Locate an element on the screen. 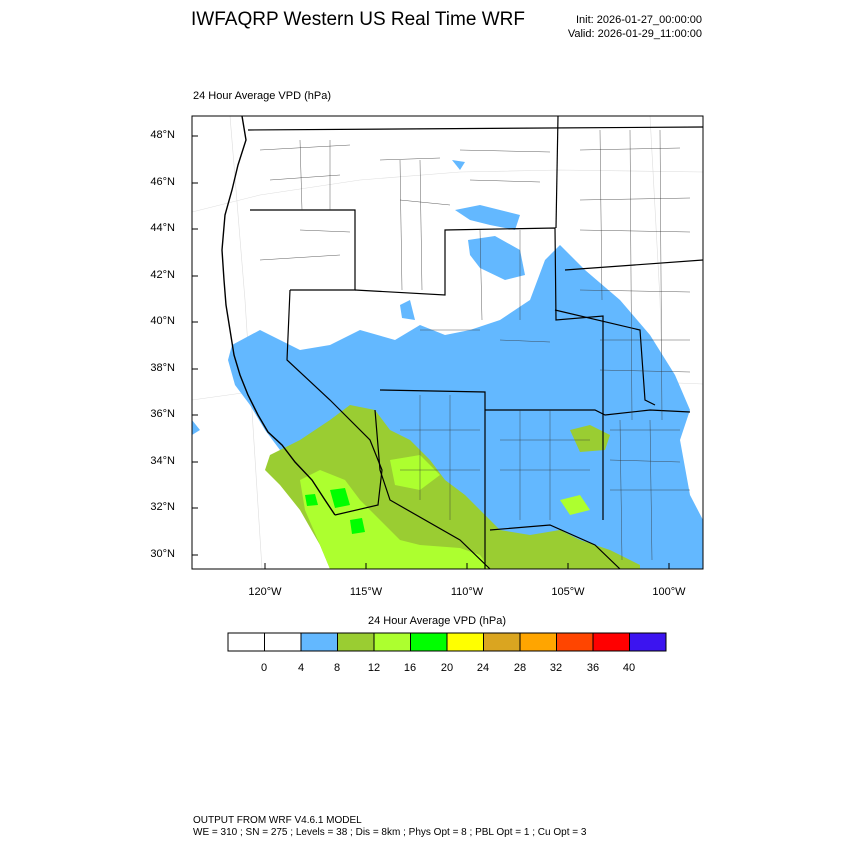  lon-tick-label: 110°W is located at coordinates (467, 592).